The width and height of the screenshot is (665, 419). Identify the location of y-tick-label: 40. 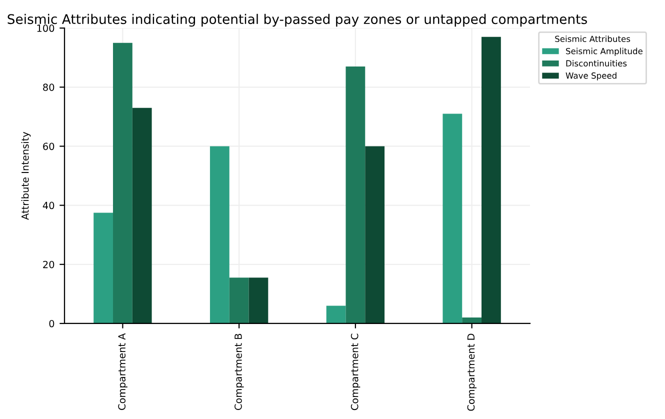
(48, 206).